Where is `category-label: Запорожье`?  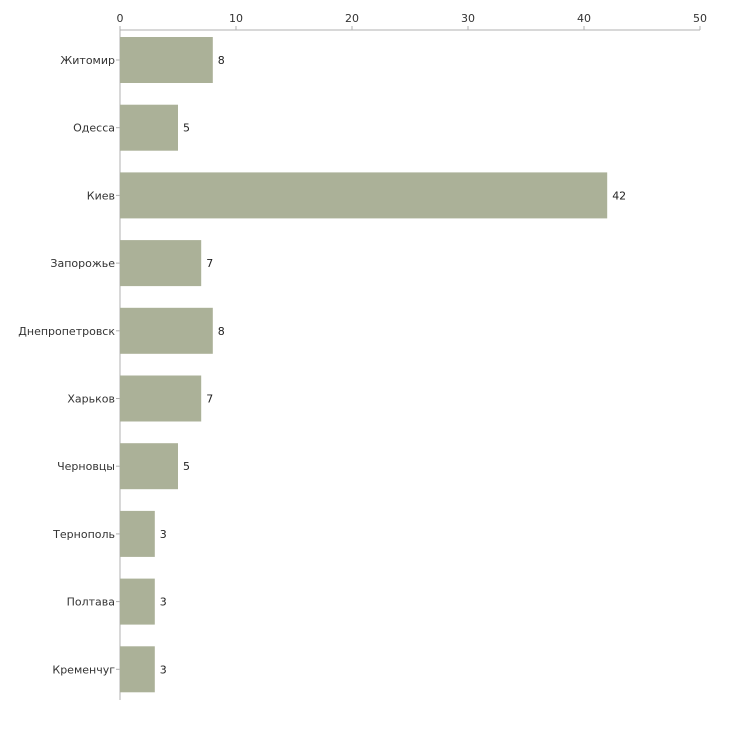 category-label: Запорожье is located at coordinates (82, 263).